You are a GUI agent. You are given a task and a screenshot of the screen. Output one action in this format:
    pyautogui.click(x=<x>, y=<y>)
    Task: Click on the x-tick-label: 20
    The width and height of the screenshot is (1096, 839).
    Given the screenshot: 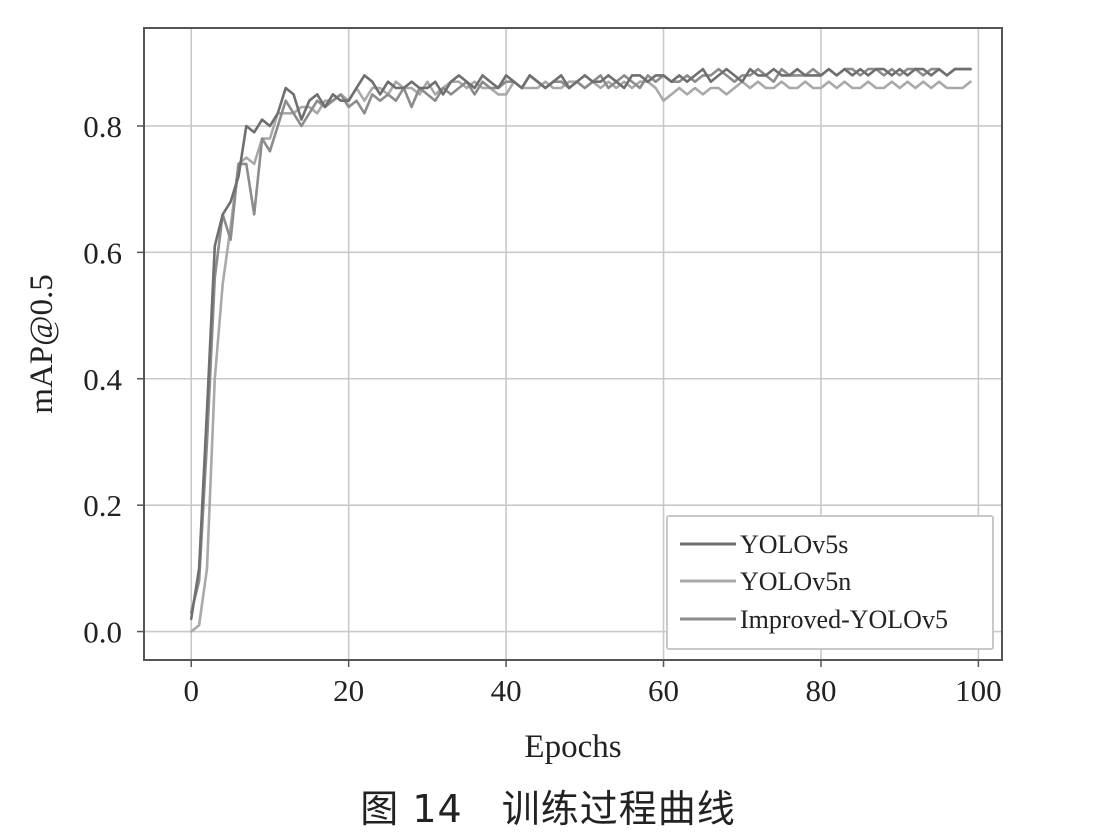 What is the action you would take?
    pyautogui.click(x=348, y=690)
    